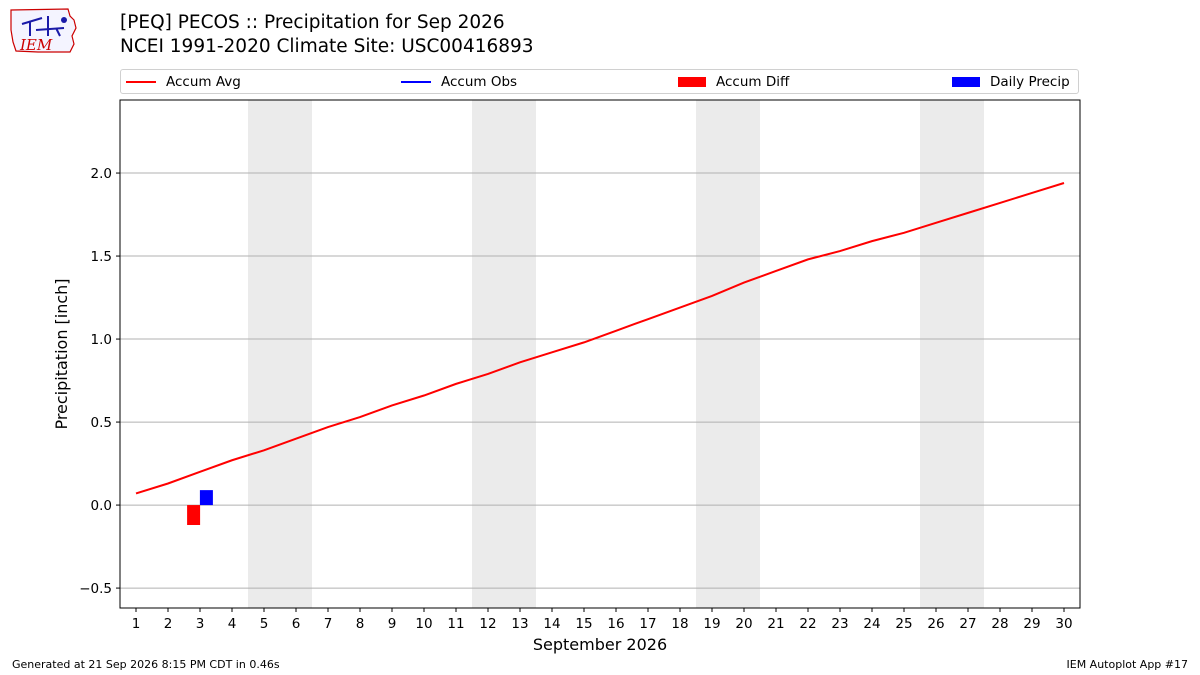 Image resolution: width=1200 pixels, height=675 pixels. I want to click on footer-app: IEM Autoplot App #17, so click(1127, 664).